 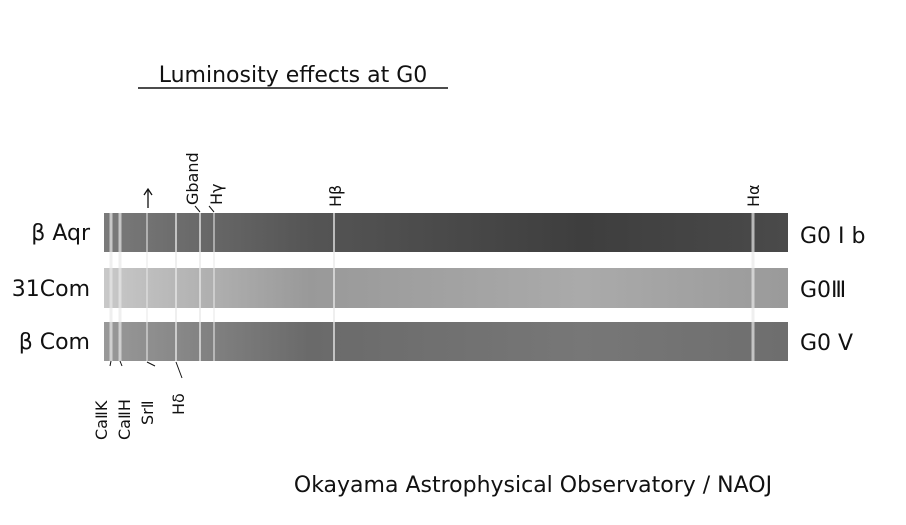 I want to click on type-label: G0 I b, so click(x=832, y=236).